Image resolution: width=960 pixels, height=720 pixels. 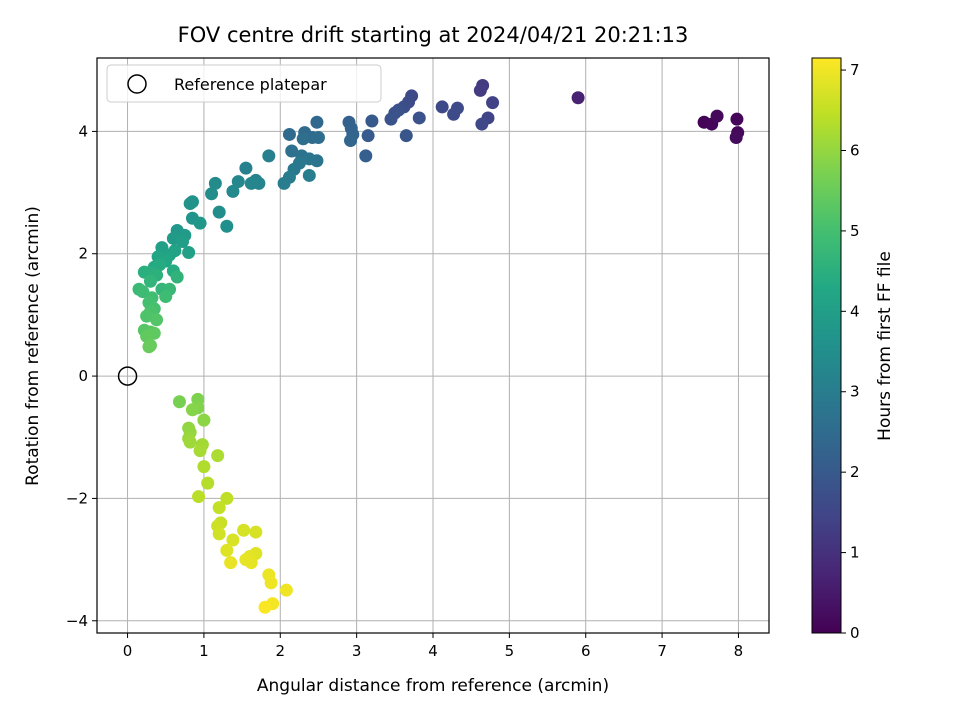 What do you see at coordinates (128, 651) in the screenshot?
I see `x-tick-label: 0` at bounding box center [128, 651].